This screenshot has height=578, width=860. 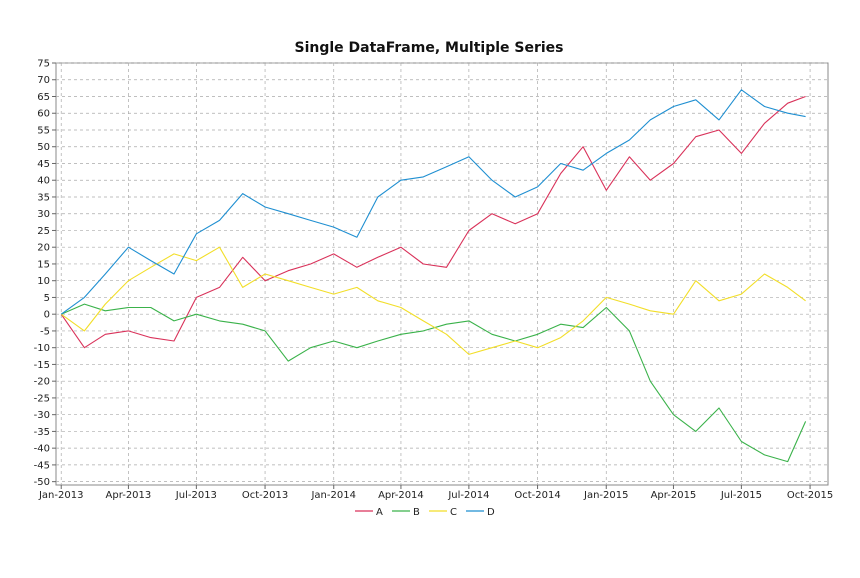 I want to click on legend-label-D: D, so click(x=491, y=512).